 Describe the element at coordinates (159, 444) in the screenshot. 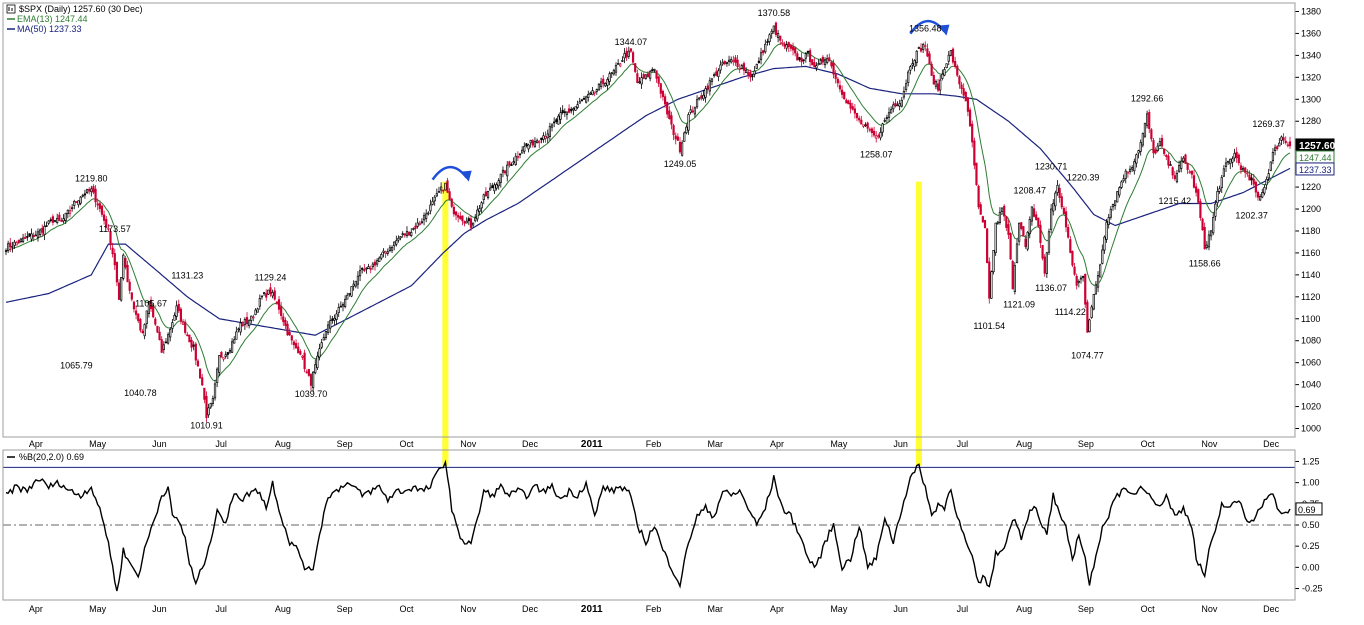

I see `month-label: Jun` at that location.